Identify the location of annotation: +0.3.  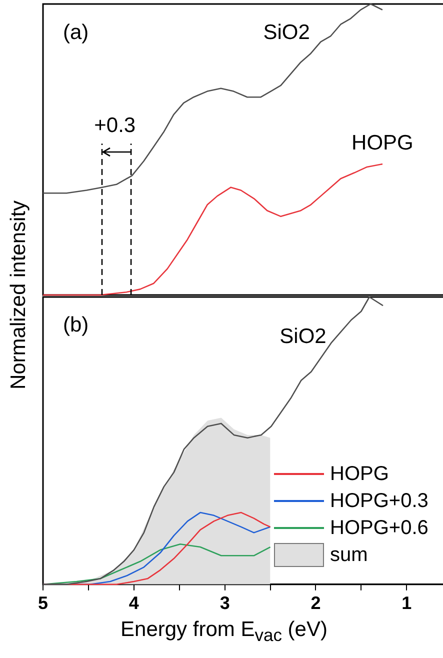
(115, 126).